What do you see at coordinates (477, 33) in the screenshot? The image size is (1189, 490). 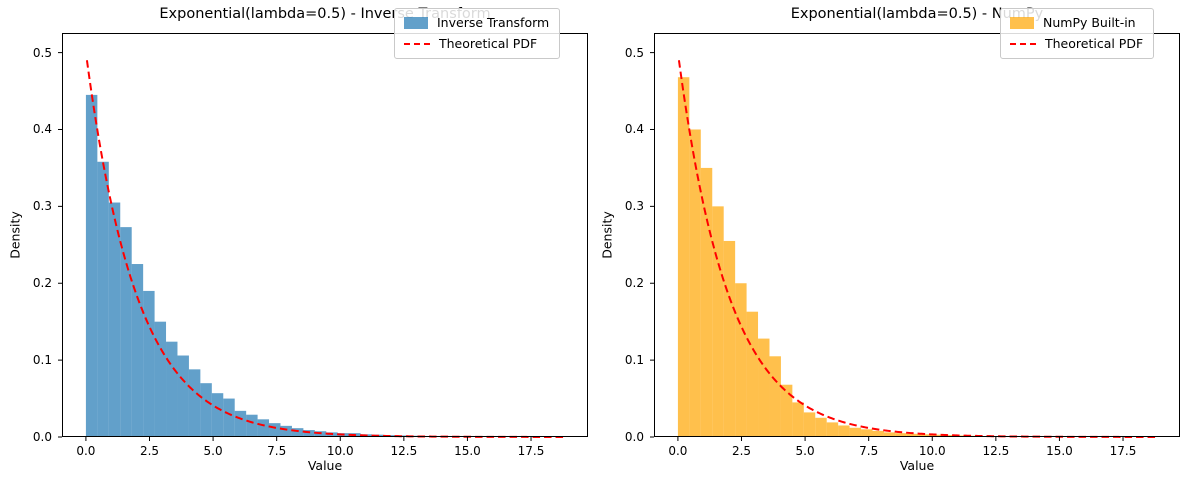 I see `left-legend: Inverse Transform Theoretical PDF` at bounding box center [477, 33].